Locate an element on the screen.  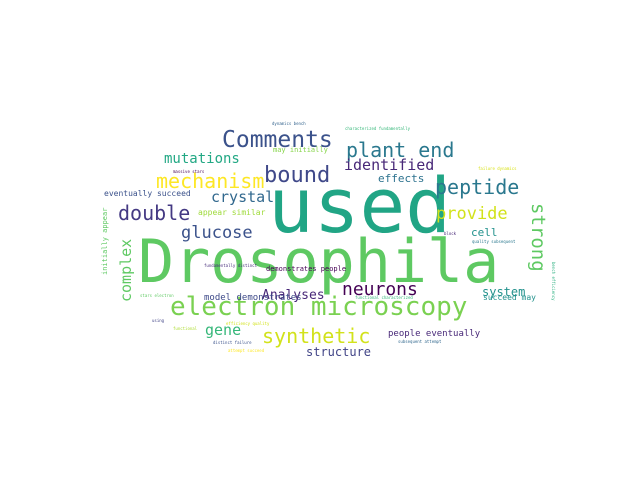
cloud-word: Analyses is located at coordinates (293, 295).